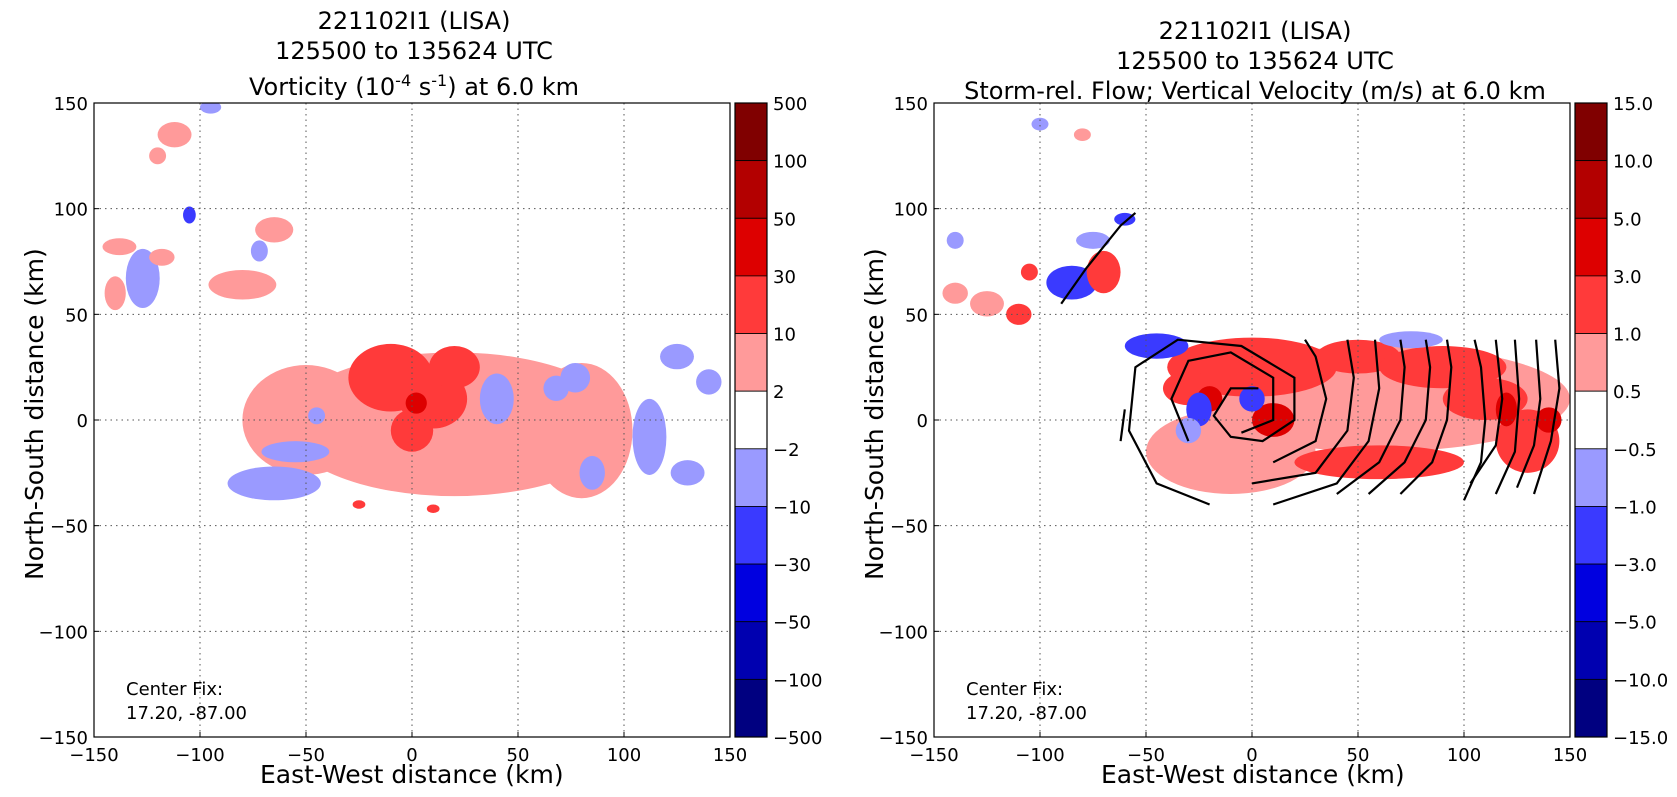  Describe the element at coordinates (922, 421) in the screenshot. I see `y-tick-label: 0` at that location.